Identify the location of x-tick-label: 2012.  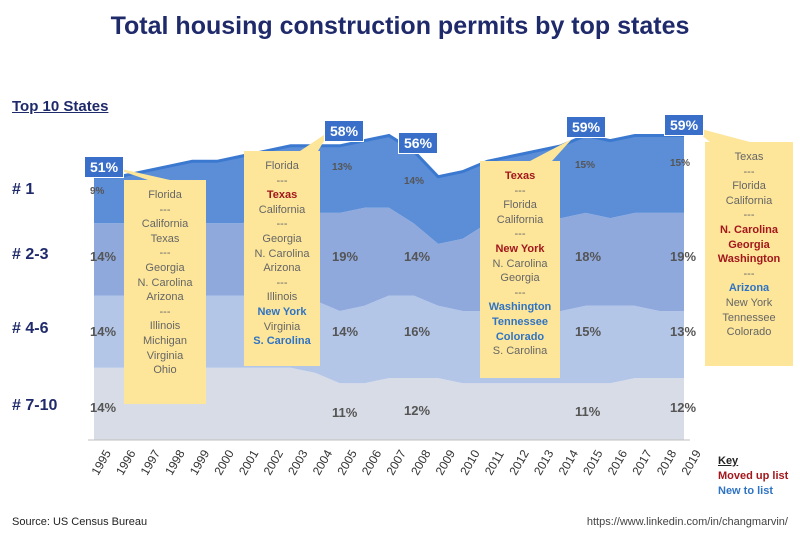
(519, 462).